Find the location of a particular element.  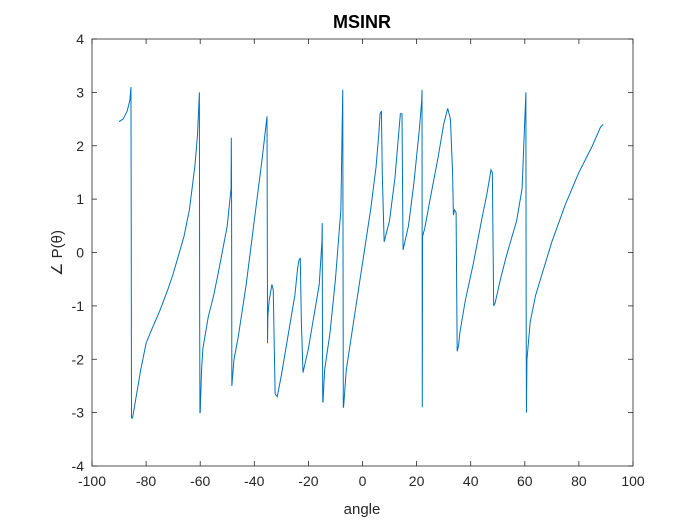

x-tick-label: -20 is located at coordinates (308, 481).